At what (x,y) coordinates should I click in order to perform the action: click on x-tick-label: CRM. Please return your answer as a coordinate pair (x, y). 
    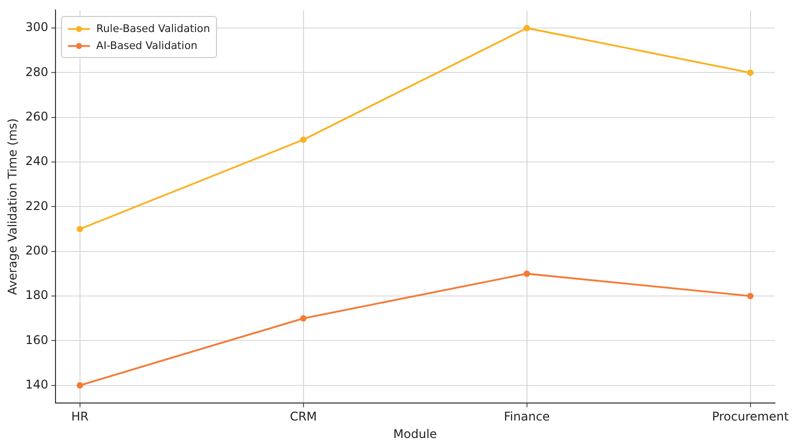
    Looking at the image, I should click on (303, 417).